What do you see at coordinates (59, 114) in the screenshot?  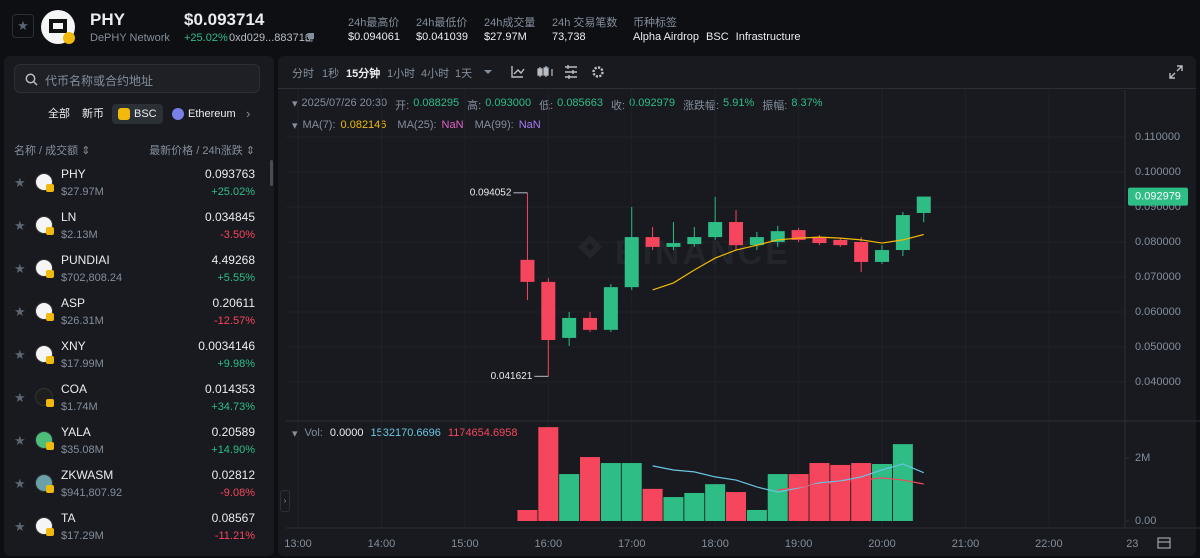 I see `tab: 全部` at bounding box center [59, 114].